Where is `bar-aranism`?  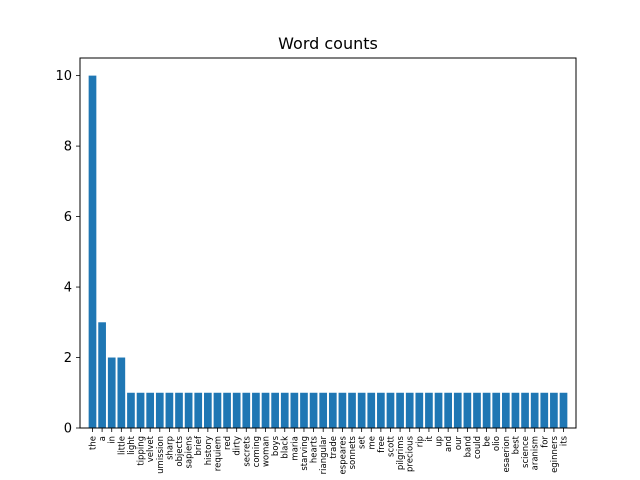 bar-aranism is located at coordinates (534, 410).